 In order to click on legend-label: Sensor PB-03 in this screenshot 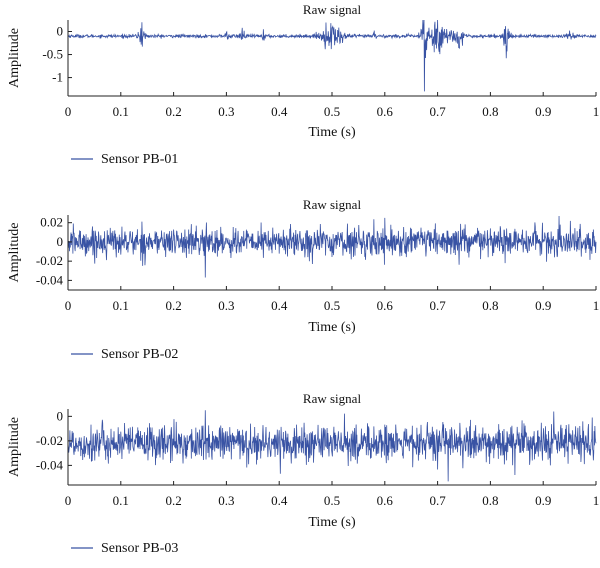, I will do `click(139, 548)`.